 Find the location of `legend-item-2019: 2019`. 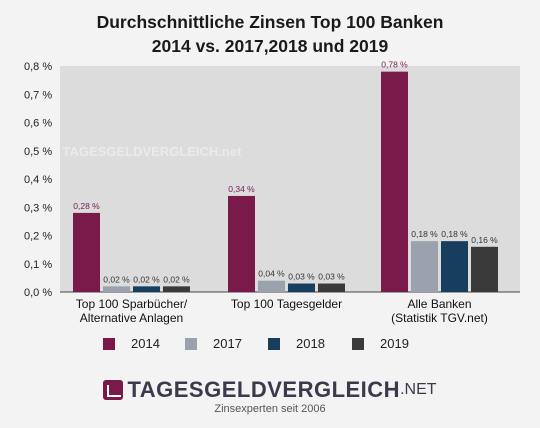

legend-item-2019: 2019 is located at coordinates (380, 343).